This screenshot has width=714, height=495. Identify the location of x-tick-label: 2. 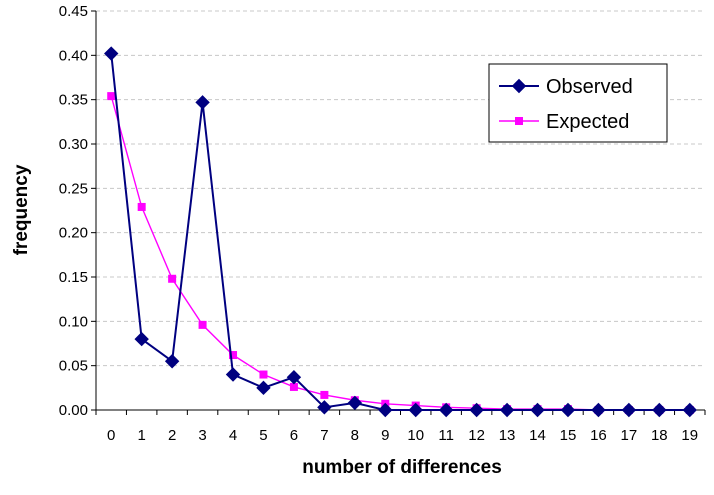
(172, 435).